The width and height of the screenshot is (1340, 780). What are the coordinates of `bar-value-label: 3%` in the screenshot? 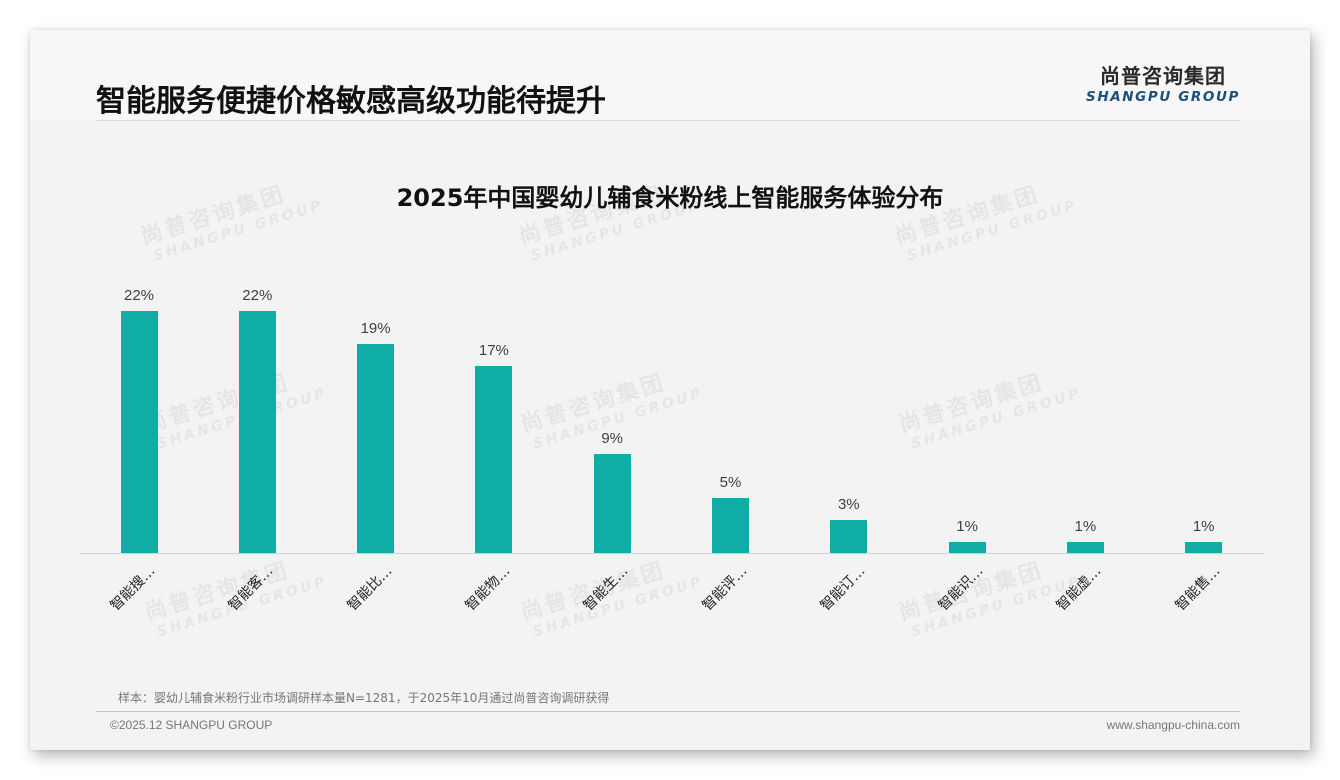 It's located at (848, 504).